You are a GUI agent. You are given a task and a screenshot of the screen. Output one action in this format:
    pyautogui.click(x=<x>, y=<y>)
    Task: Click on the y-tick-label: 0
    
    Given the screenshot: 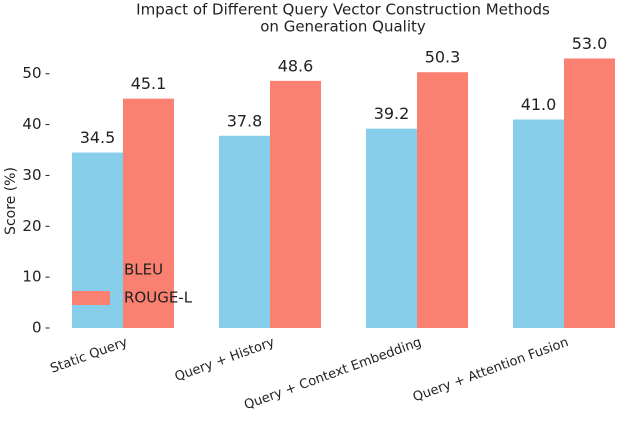 What is the action you would take?
    pyautogui.click(x=37, y=328)
    